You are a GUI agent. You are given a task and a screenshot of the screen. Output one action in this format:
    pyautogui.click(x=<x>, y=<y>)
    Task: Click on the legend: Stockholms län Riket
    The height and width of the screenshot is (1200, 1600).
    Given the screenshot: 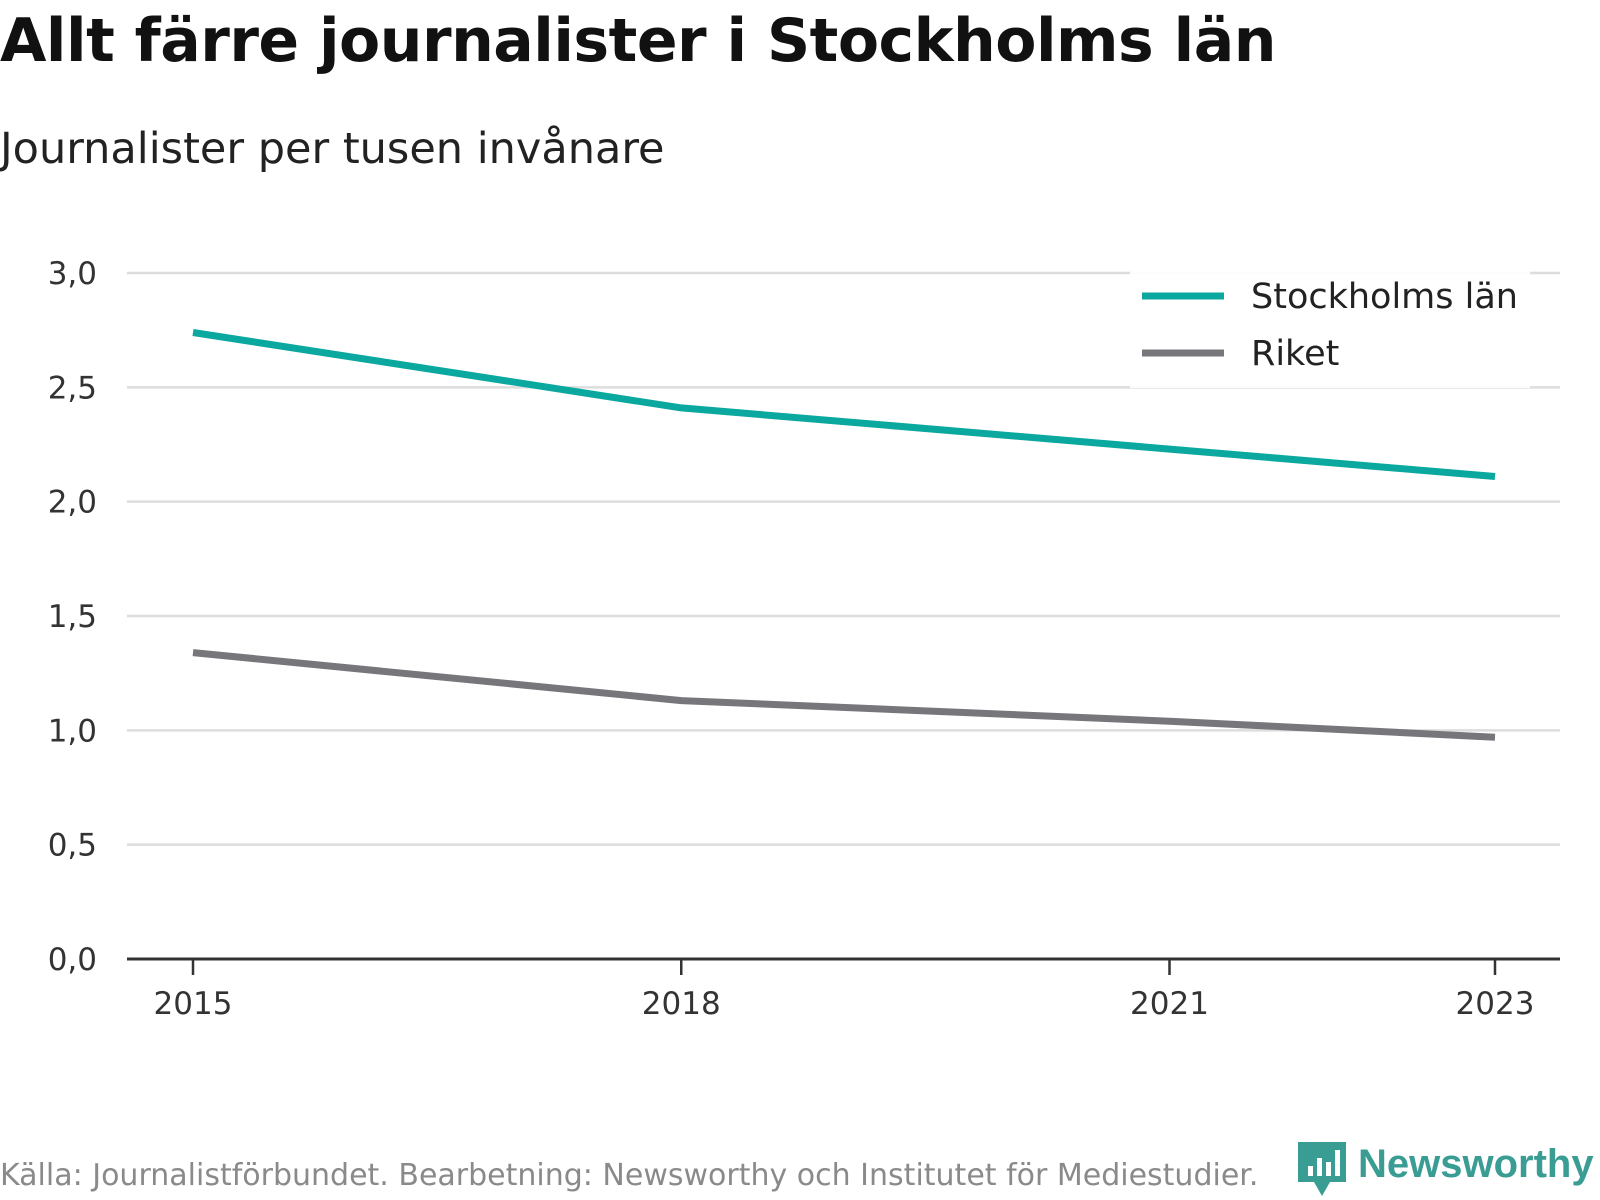 What is the action you would take?
    pyautogui.click(x=1330, y=329)
    